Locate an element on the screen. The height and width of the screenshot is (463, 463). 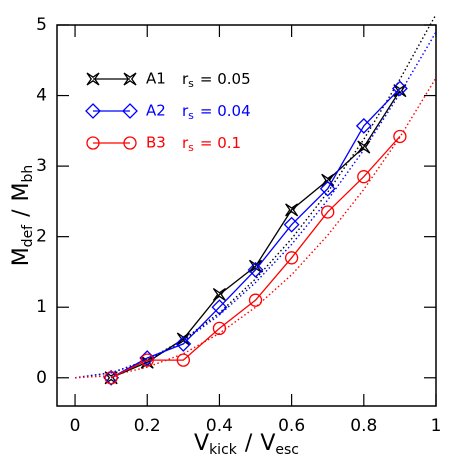
y-tick-label: 4 is located at coordinates (41, 96).